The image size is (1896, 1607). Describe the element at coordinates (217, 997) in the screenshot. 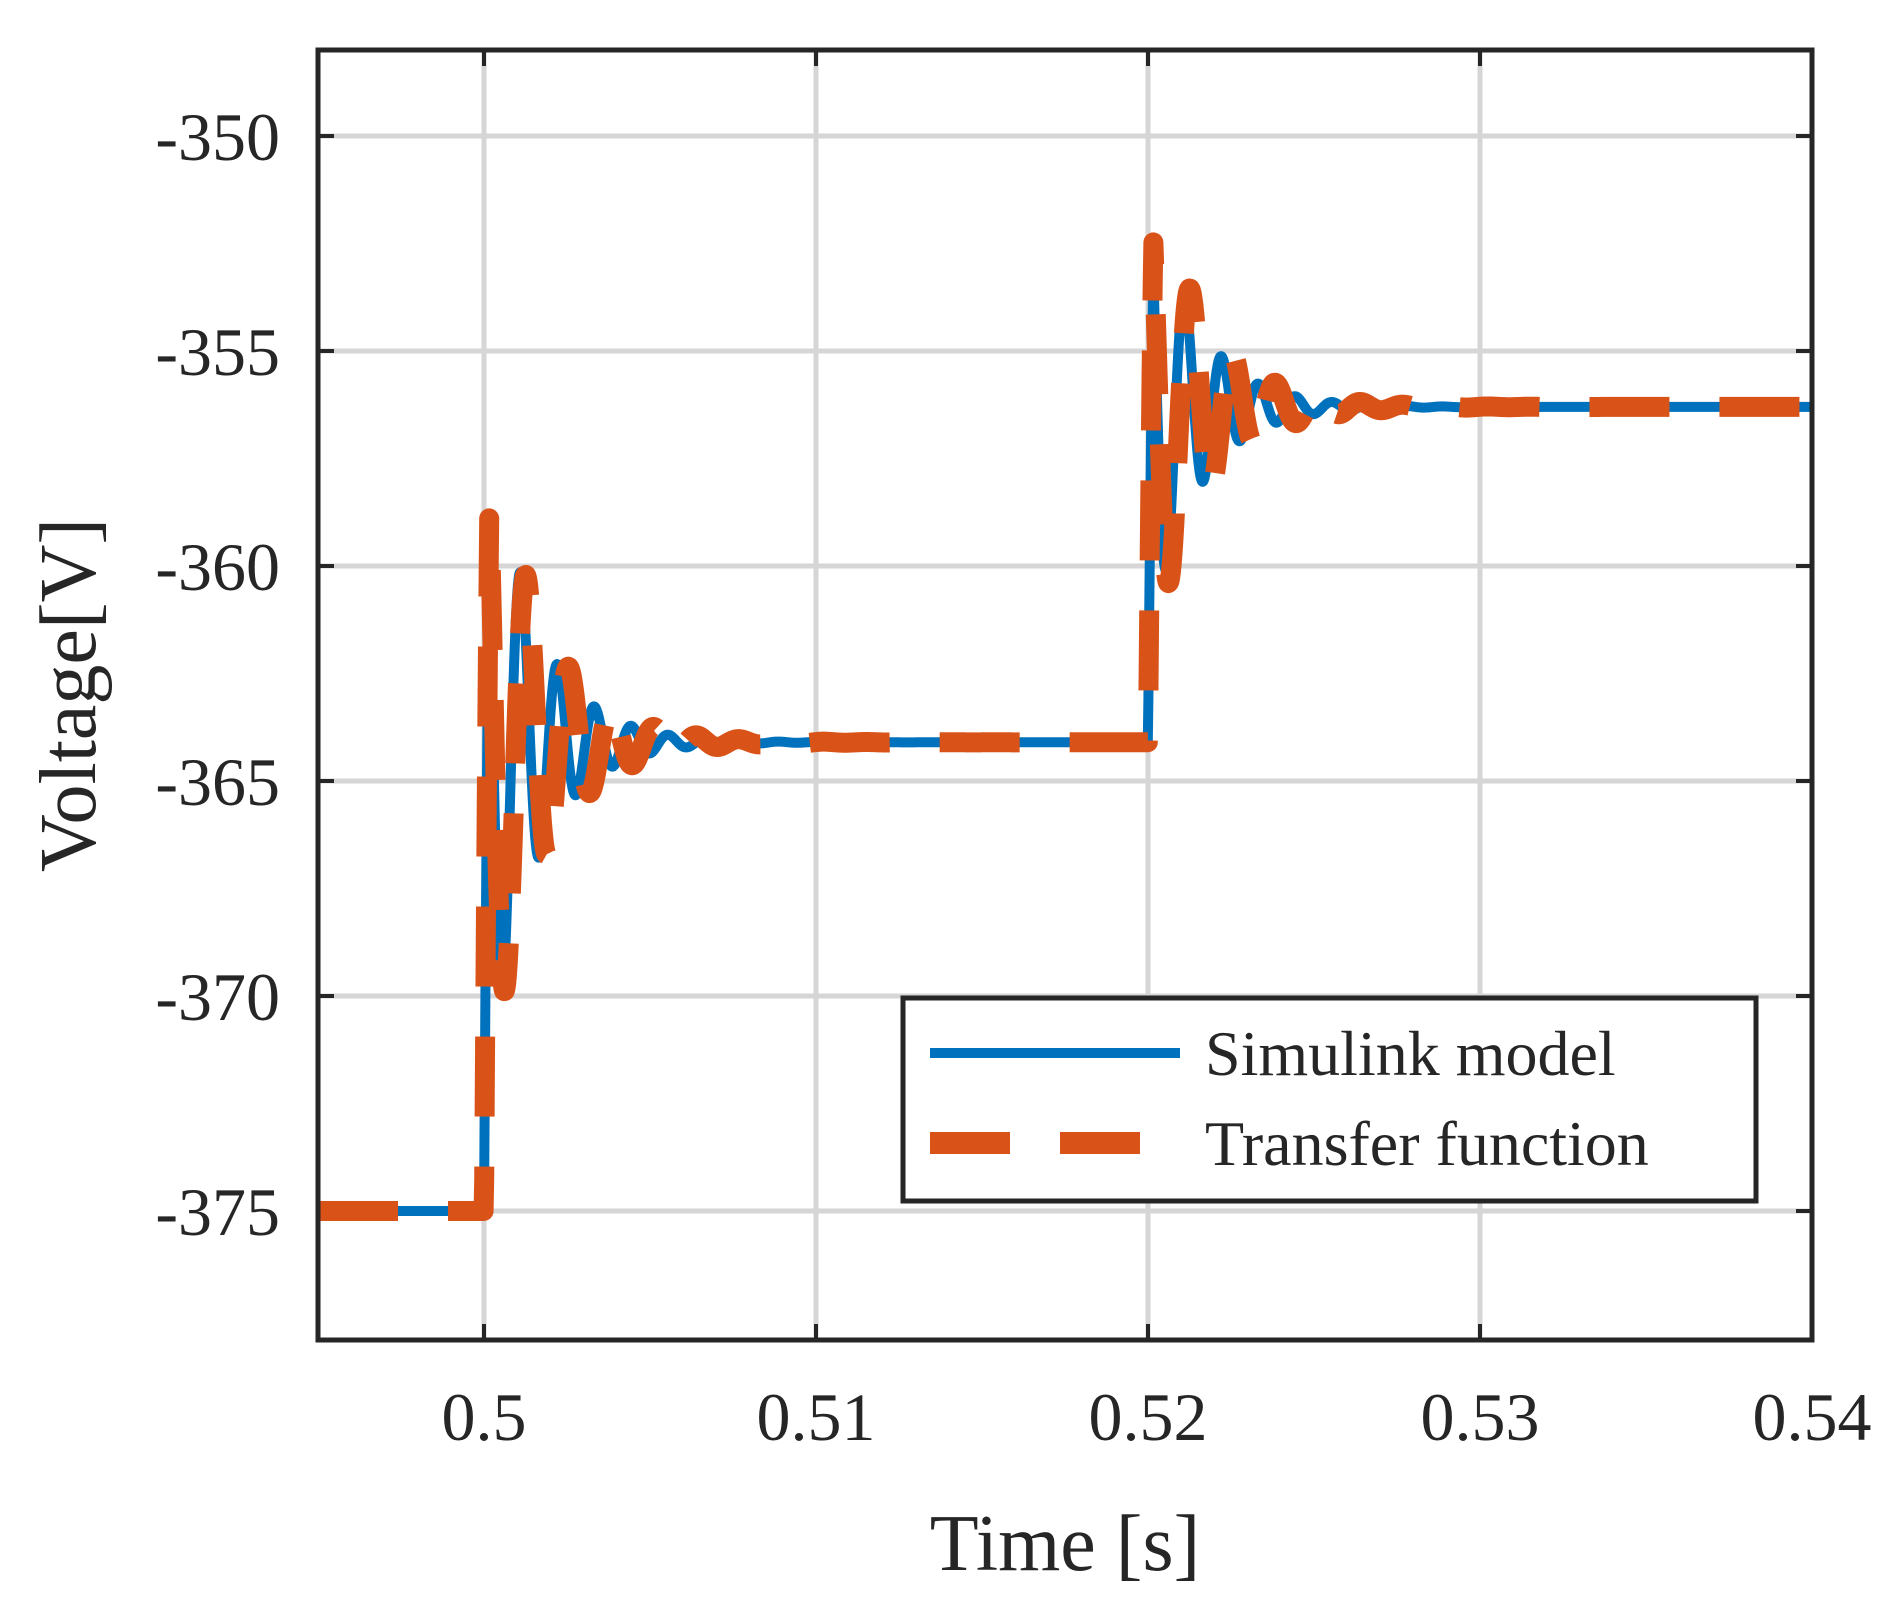

I see `y-tick-label: -370` at that location.